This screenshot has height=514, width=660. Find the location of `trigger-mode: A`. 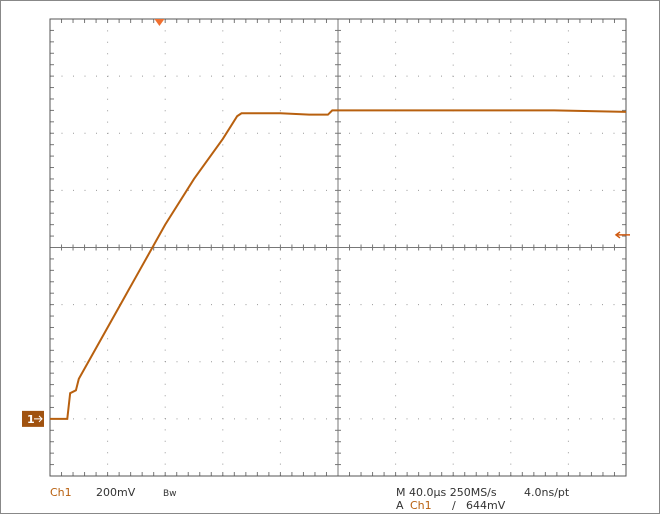

trigger-mode: A is located at coordinates (400, 505).